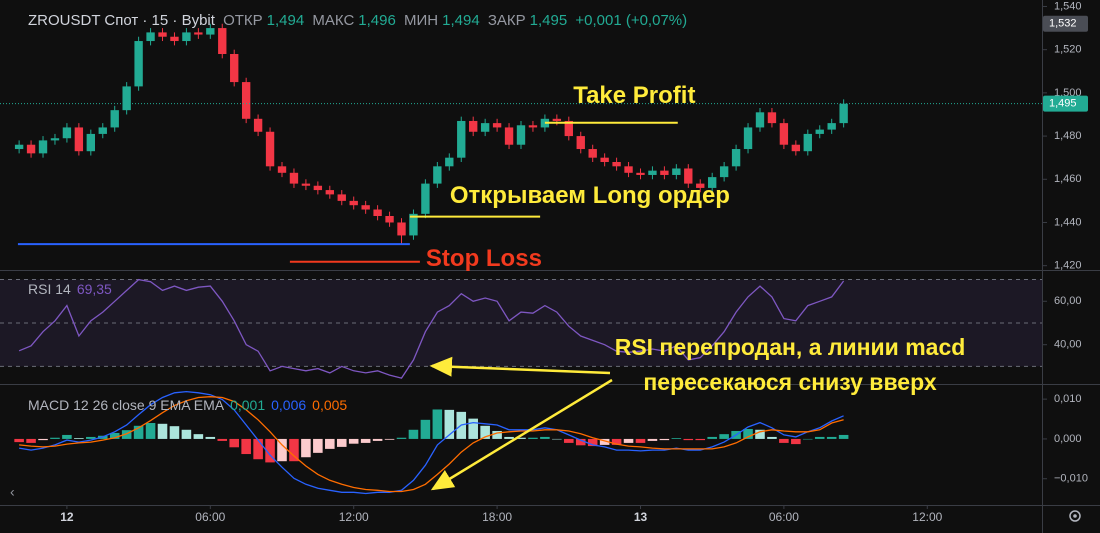 This screenshot has height=533, width=1100. I want to click on legend-label: МИН, so click(421, 20).